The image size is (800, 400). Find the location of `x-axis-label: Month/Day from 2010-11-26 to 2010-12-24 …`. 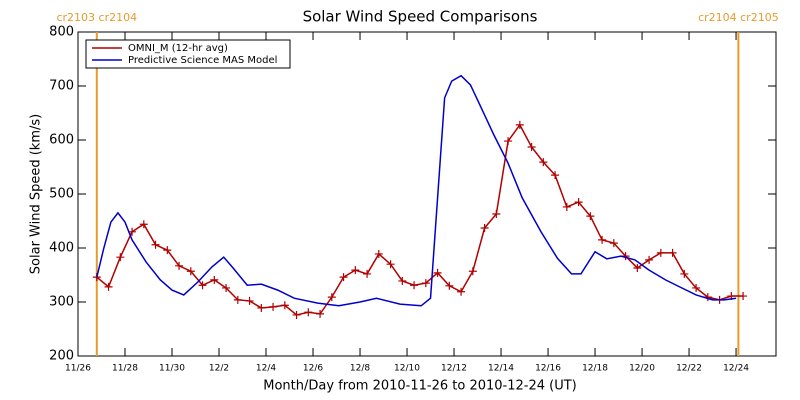

x-axis-label: Month/Day from 2010-11-26 to 2010-12-24 … is located at coordinates (419, 386).